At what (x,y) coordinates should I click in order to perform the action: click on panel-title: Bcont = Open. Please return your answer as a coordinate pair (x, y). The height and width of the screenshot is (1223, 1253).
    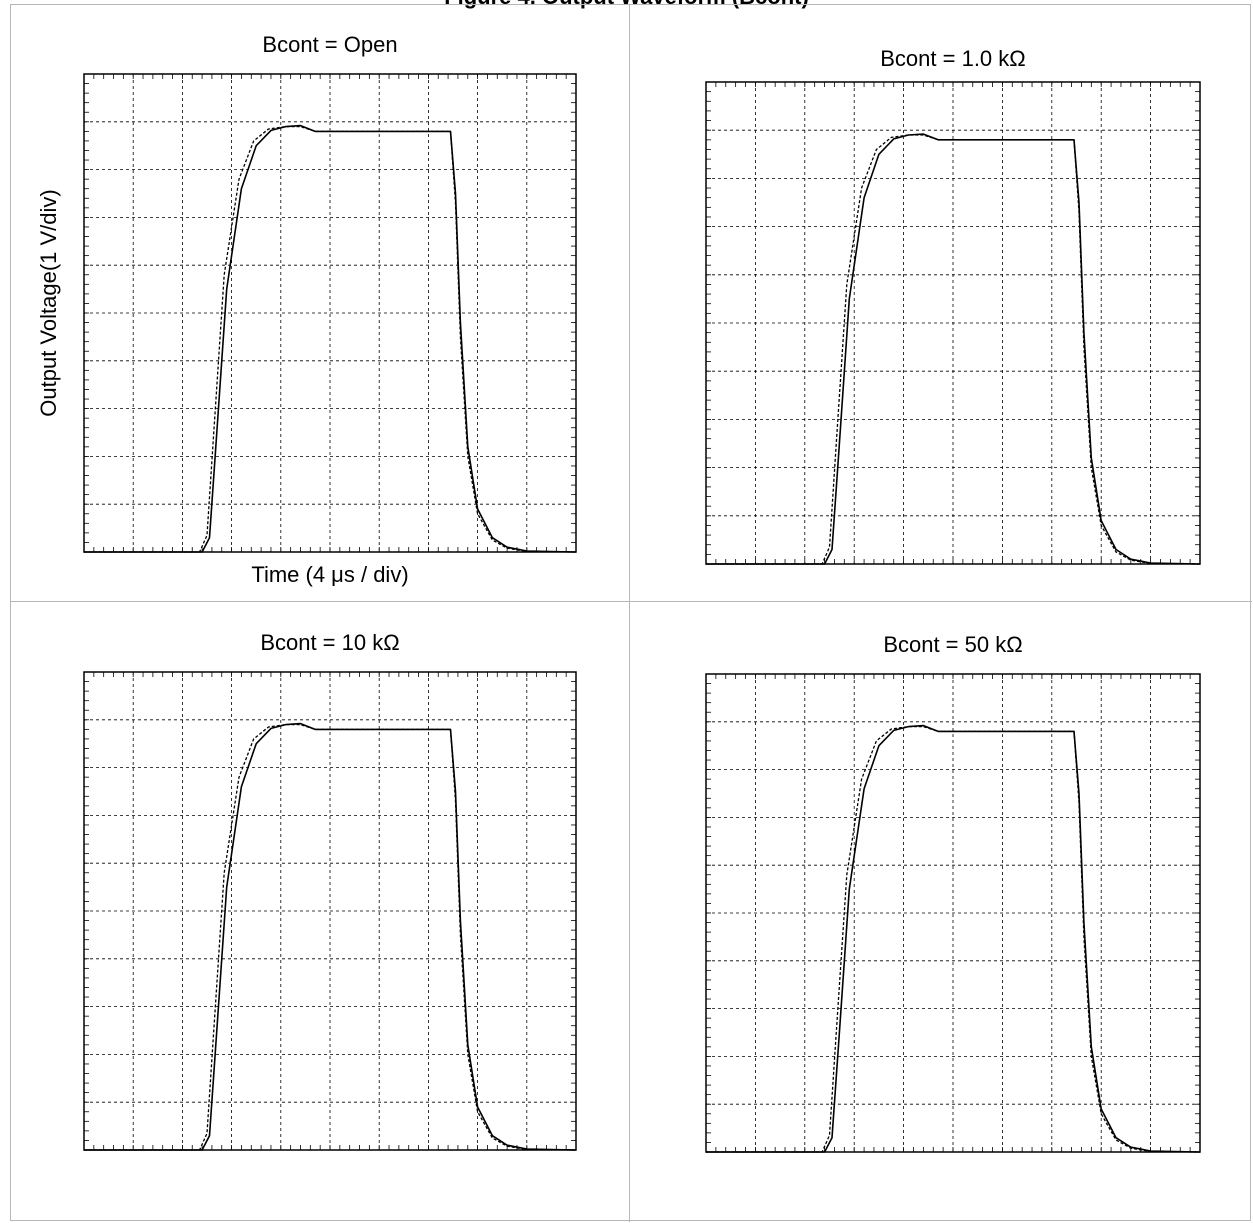
    Looking at the image, I should click on (329, 44).